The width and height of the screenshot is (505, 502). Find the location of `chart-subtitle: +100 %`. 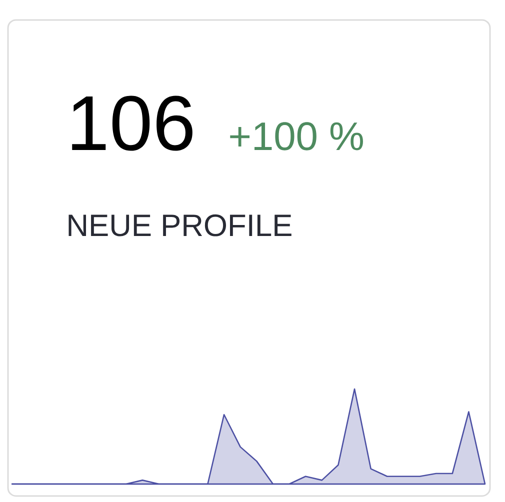

chart-subtitle: +100 % is located at coordinates (296, 136).